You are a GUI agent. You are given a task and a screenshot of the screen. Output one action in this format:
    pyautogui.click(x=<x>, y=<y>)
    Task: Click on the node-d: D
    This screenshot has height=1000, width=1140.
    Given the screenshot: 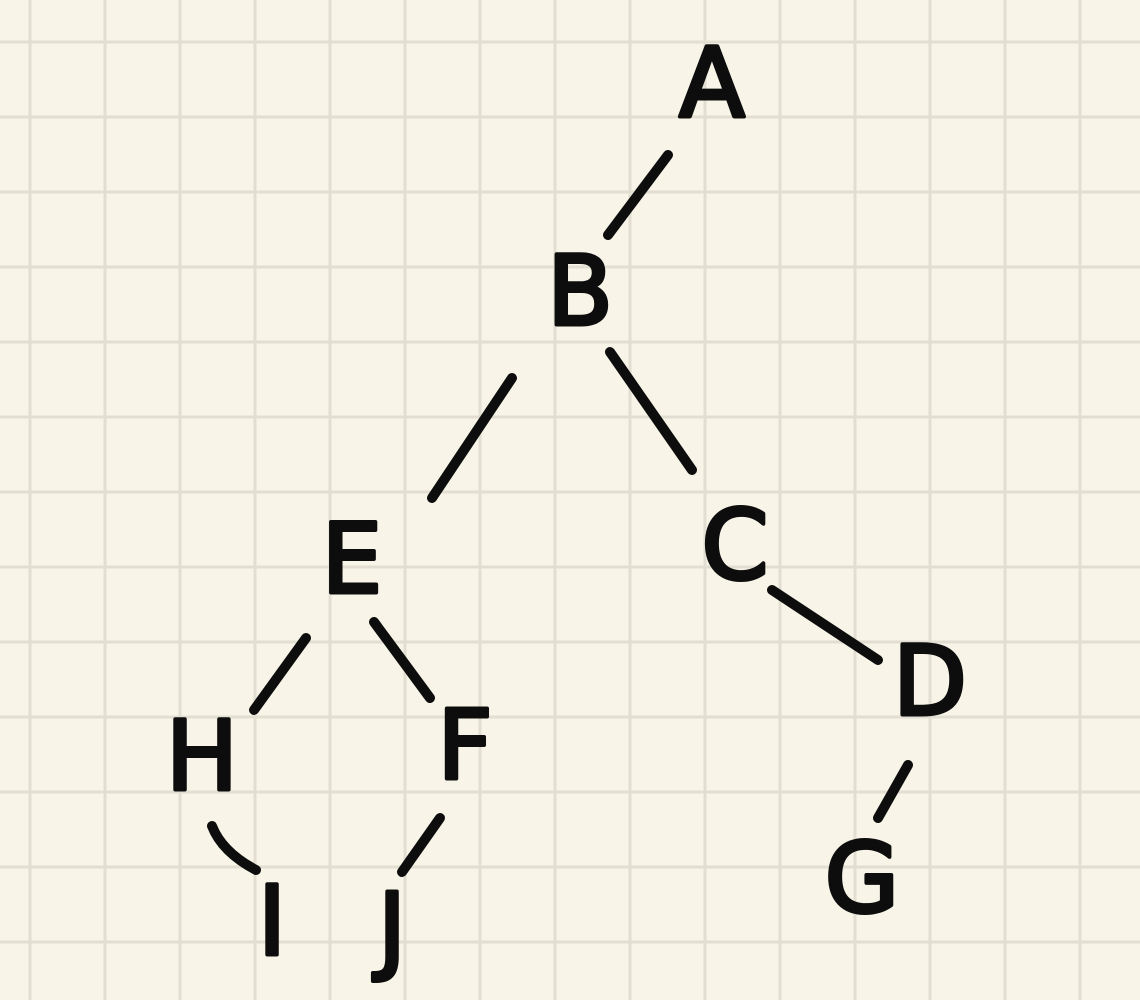 What is the action you would take?
    pyautogui.click(x=930, y=681)
    